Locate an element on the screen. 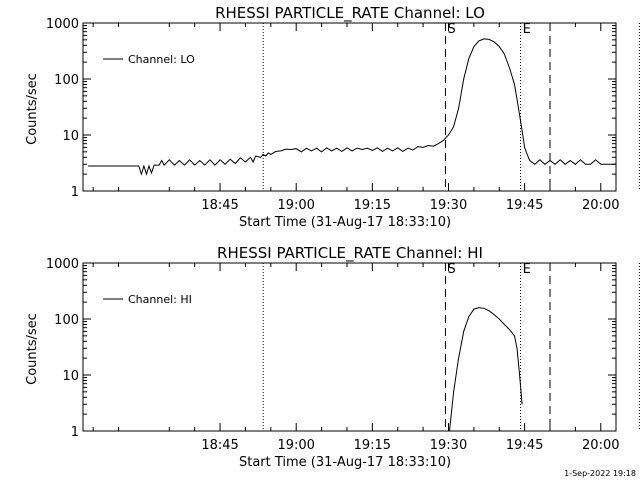 Image resolution: width=640 pixels, height=480 pixels. chart-title: RHESSI PARTICLE_RATE Channel: HI is located at coordinates (350, 253).